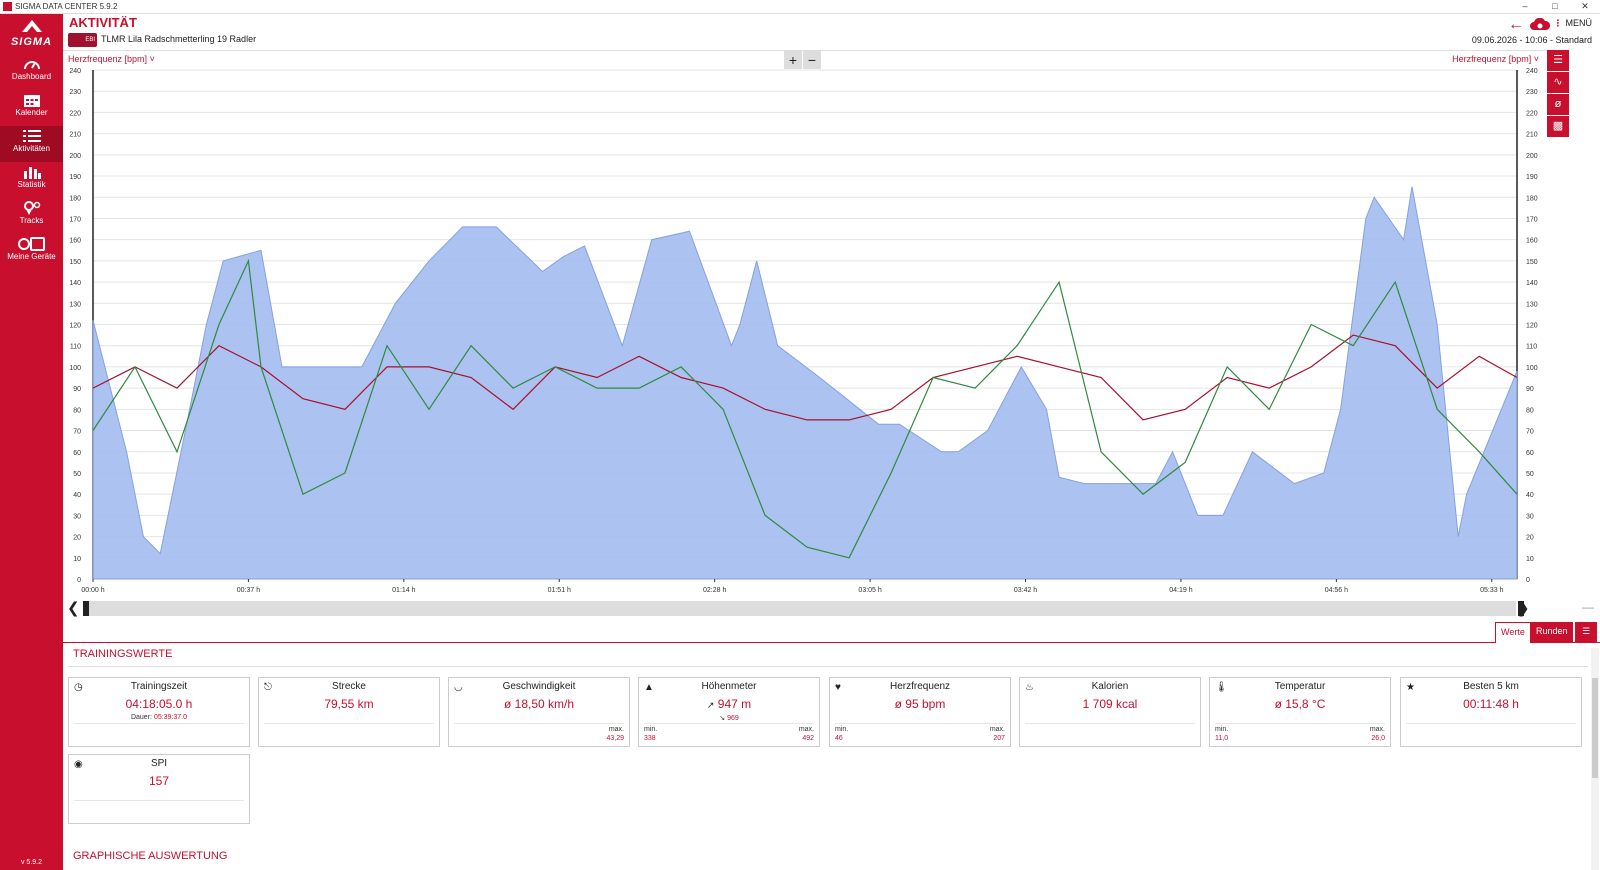 This screenshot has height=870, width=1600. I want to click on zoom-controls: + −, so click(803, 60).